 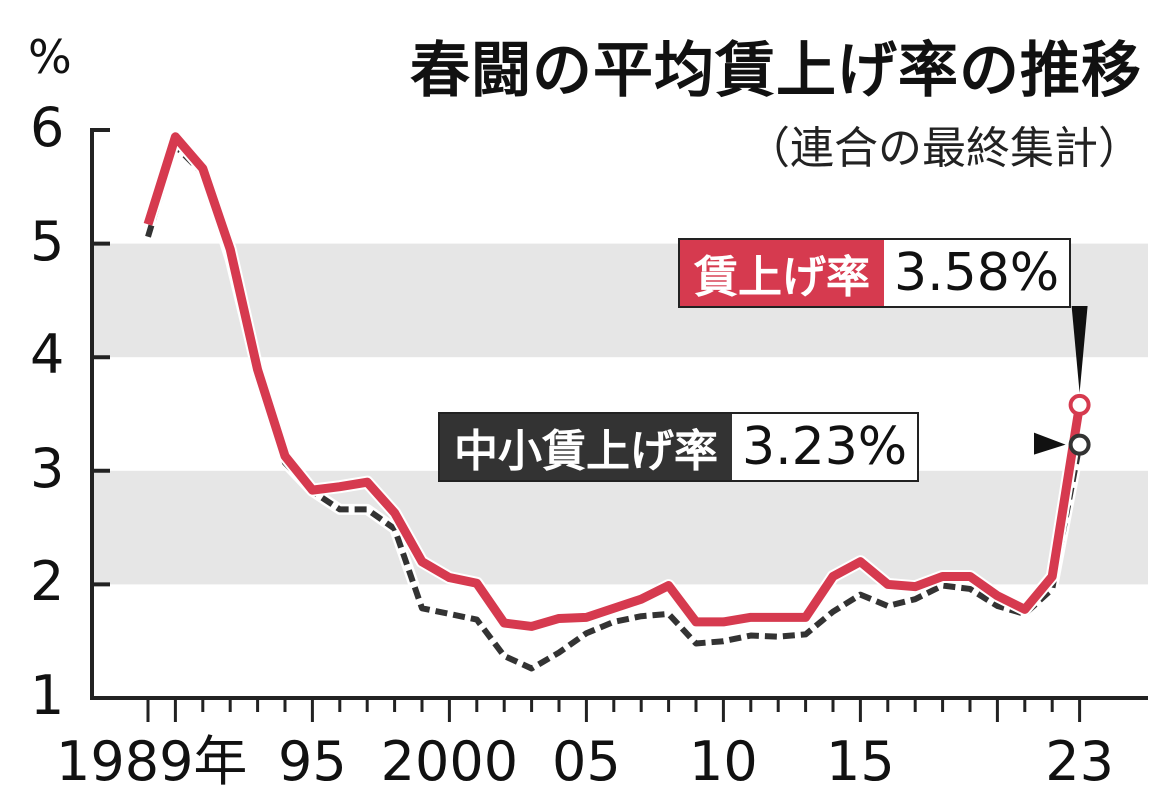 What do you see at coordinates (47, 355) in the screenshot?
I see `y-tick-label: 4` at bounding box center [47, 355].